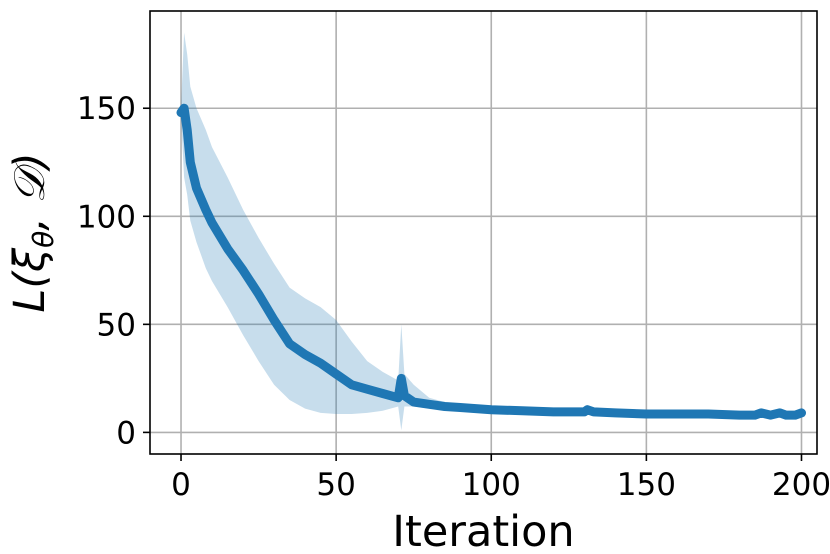  I want to click on y-axis-title-subscript: θ, so click(43, 239).